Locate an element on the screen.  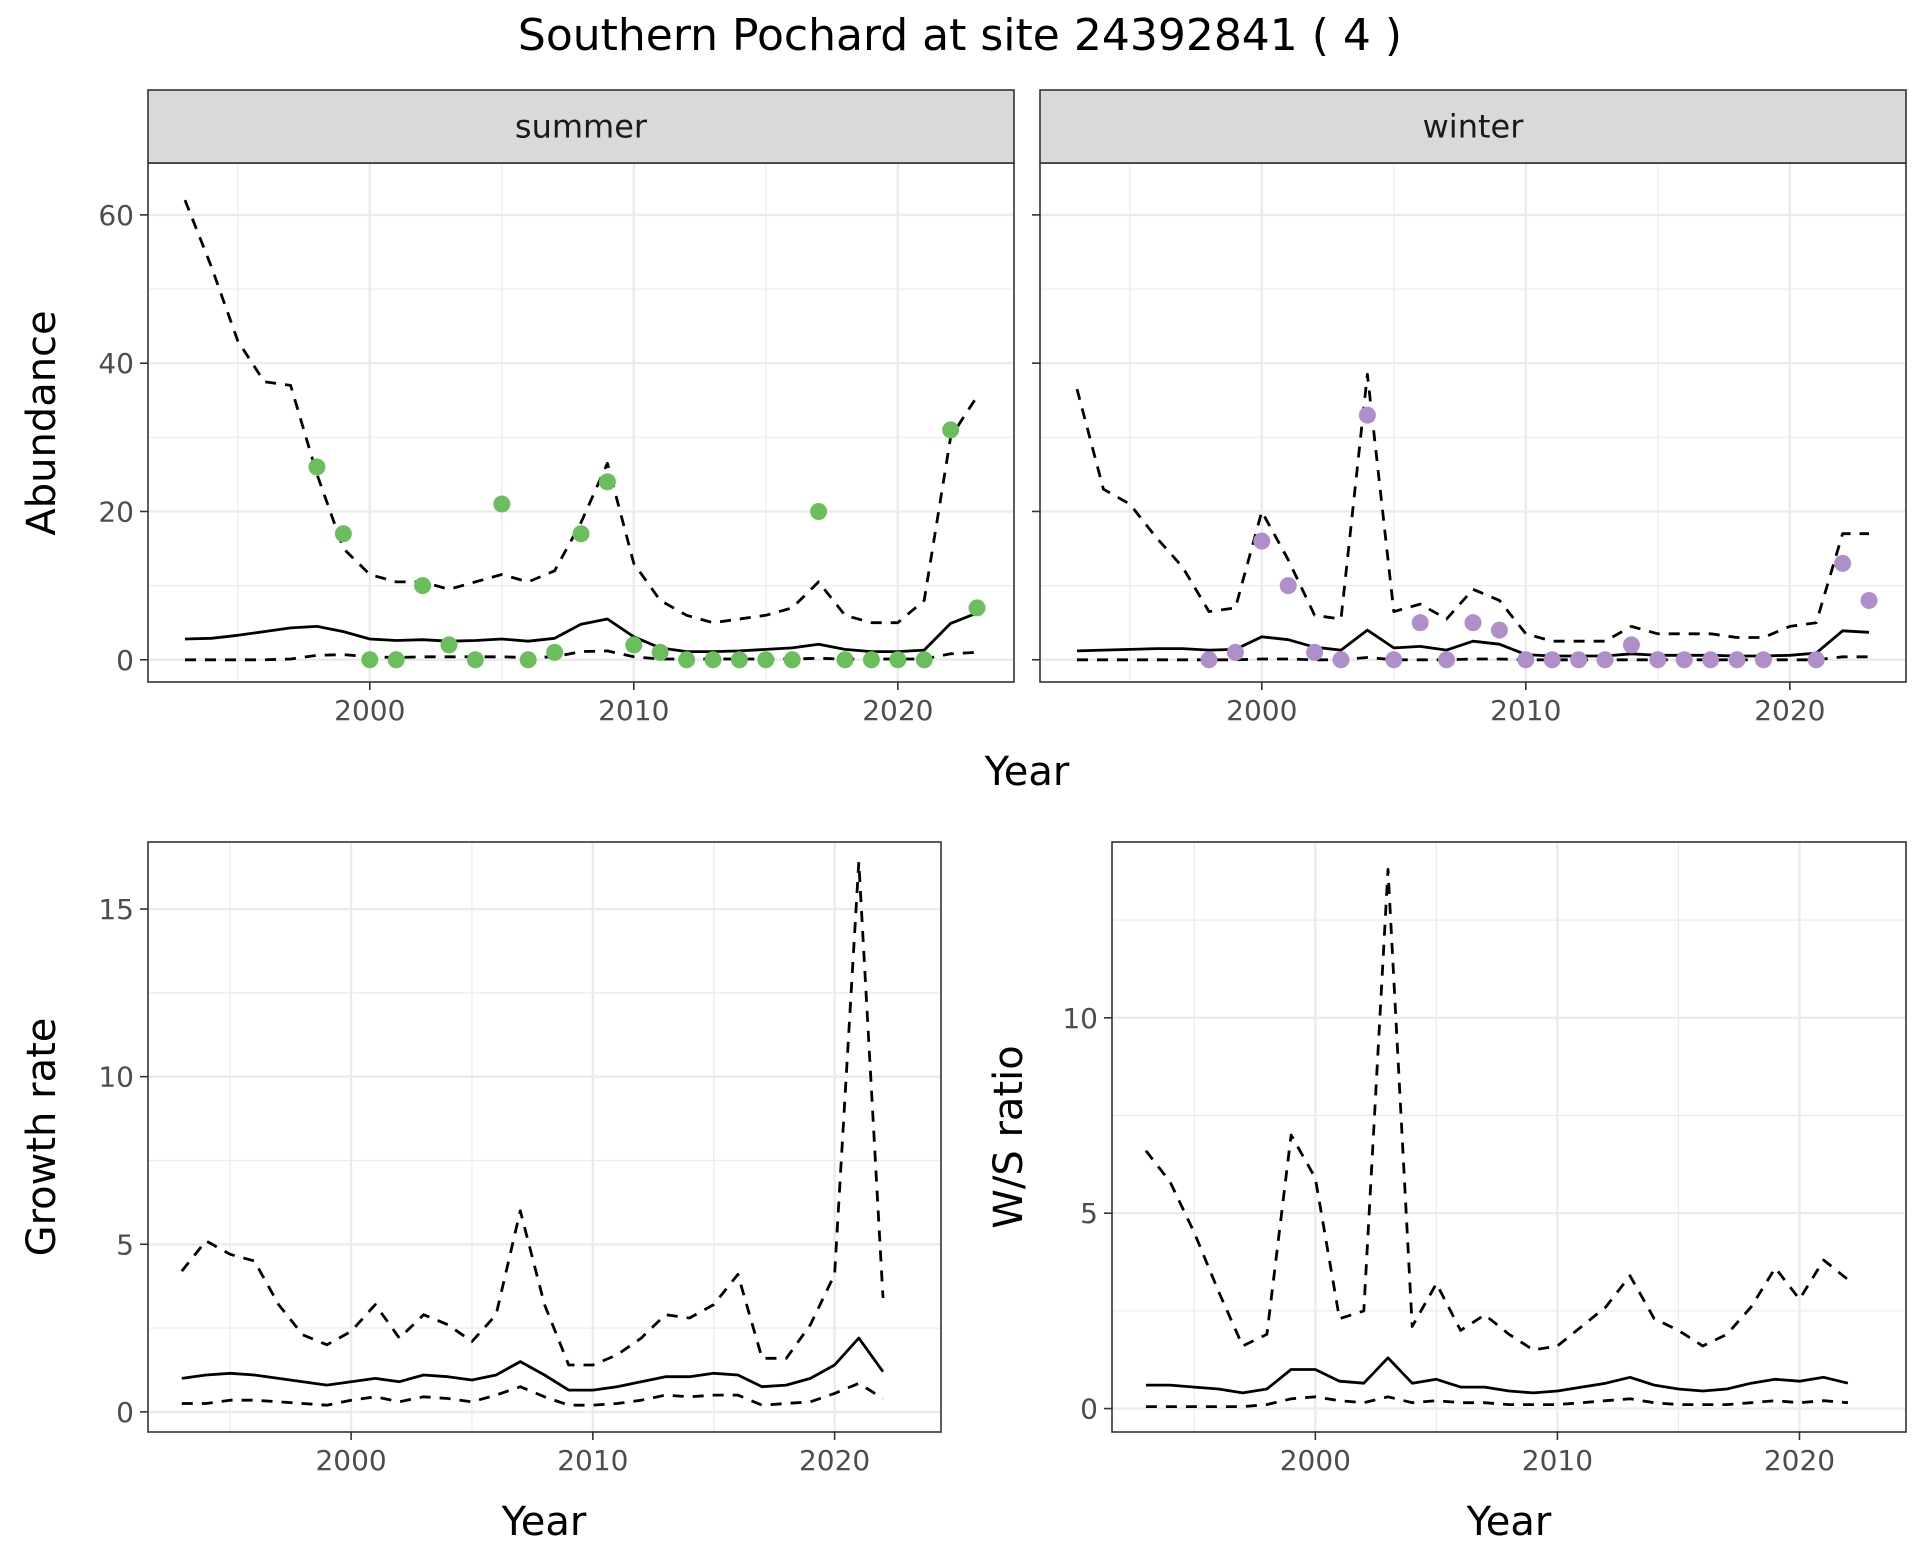
x-axis-title-top: Year is located at coordinates (1027, 772).